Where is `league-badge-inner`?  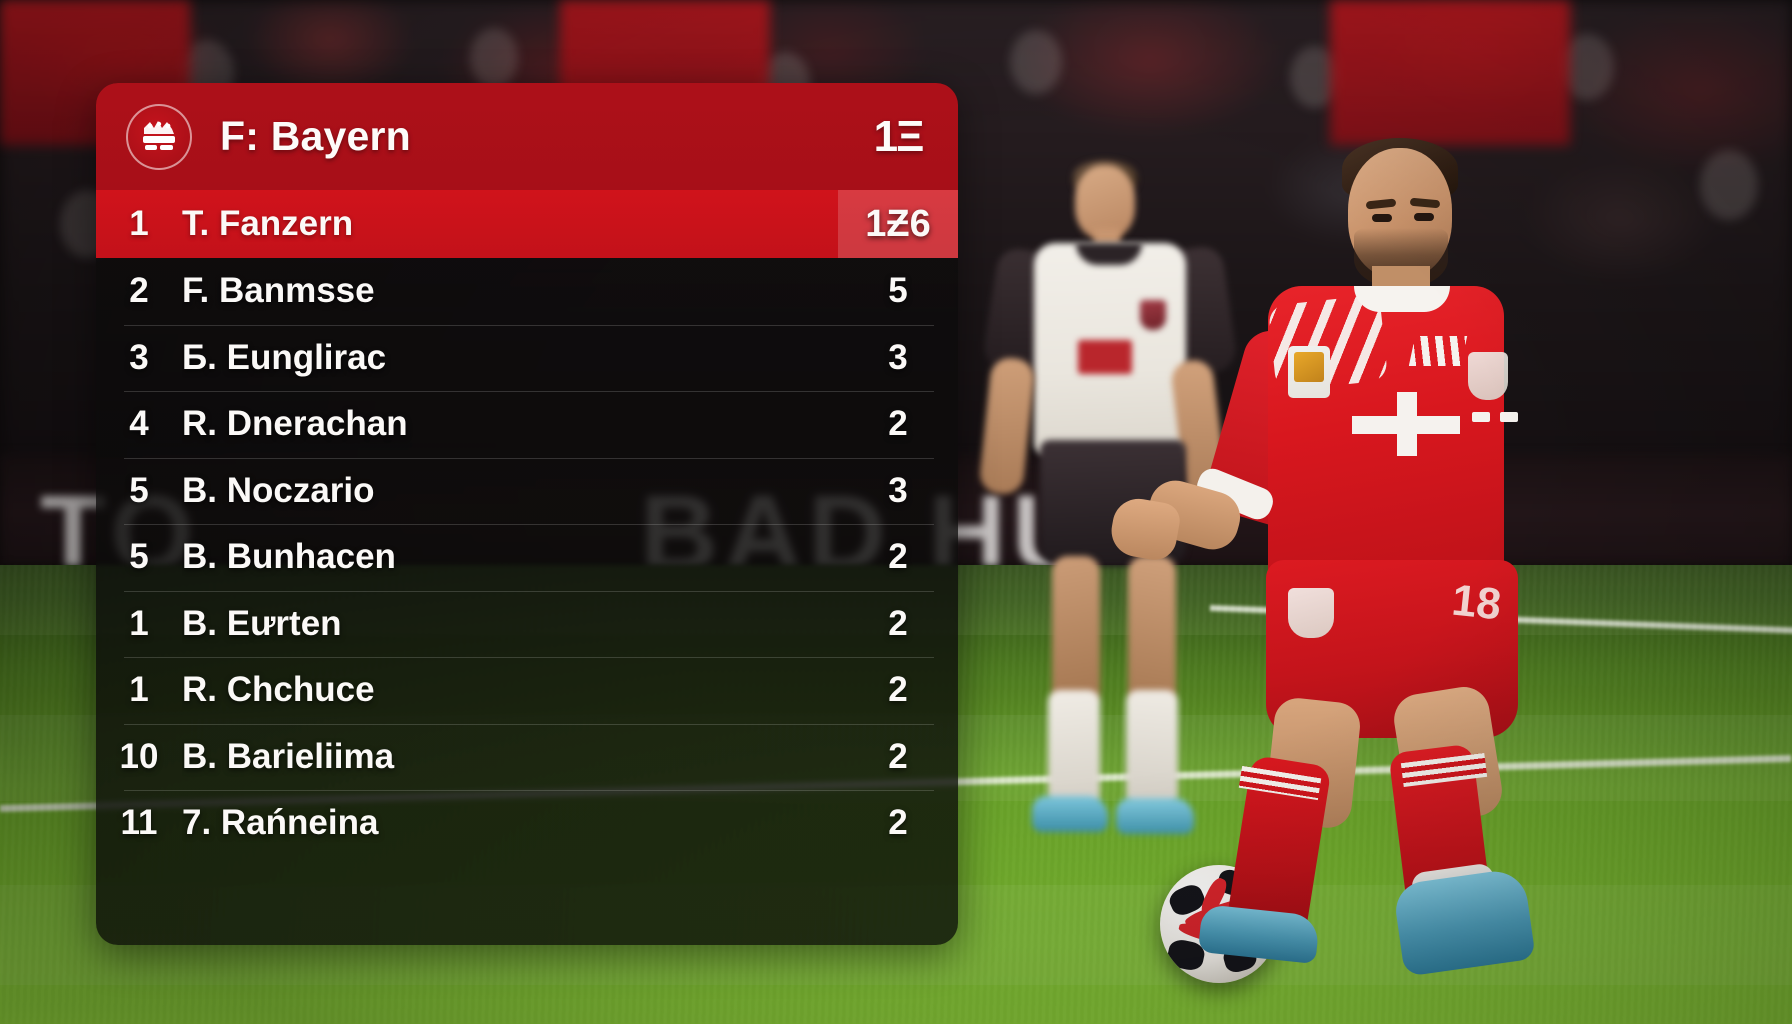 league-badge-inner is located at coordinates (1309, 367).